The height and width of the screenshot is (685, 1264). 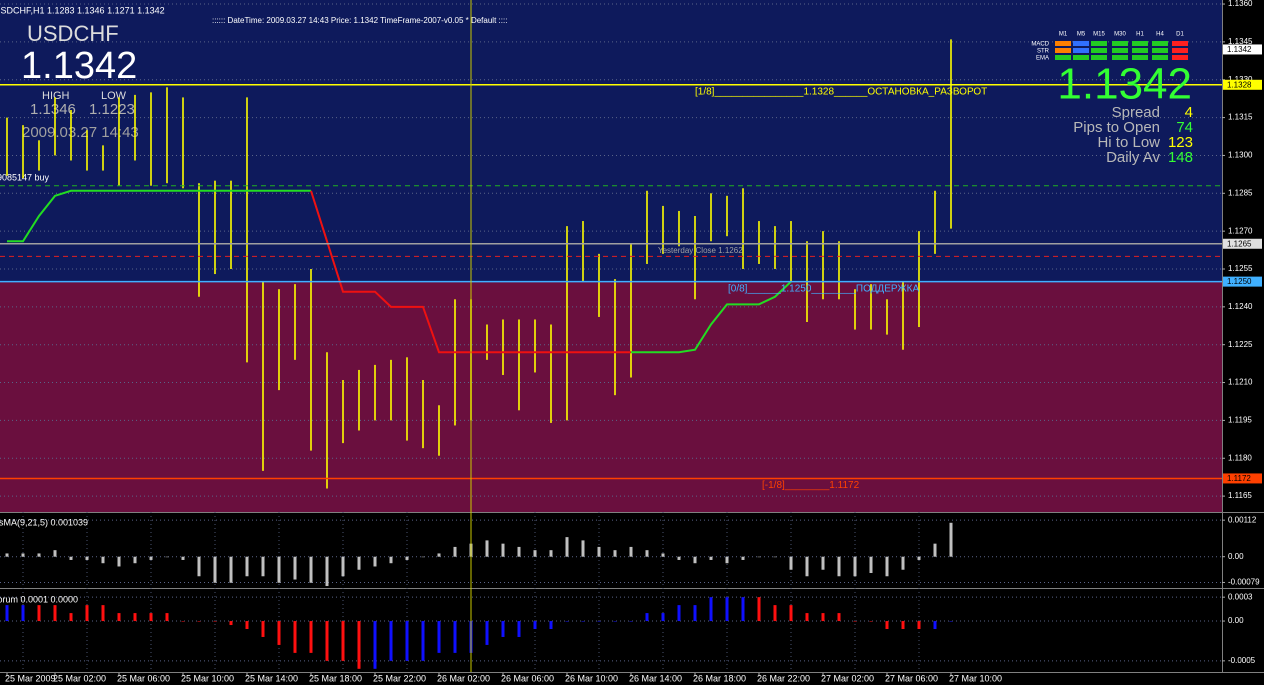 I want to click on low-caption: LOW, so click(x=114, y=96).